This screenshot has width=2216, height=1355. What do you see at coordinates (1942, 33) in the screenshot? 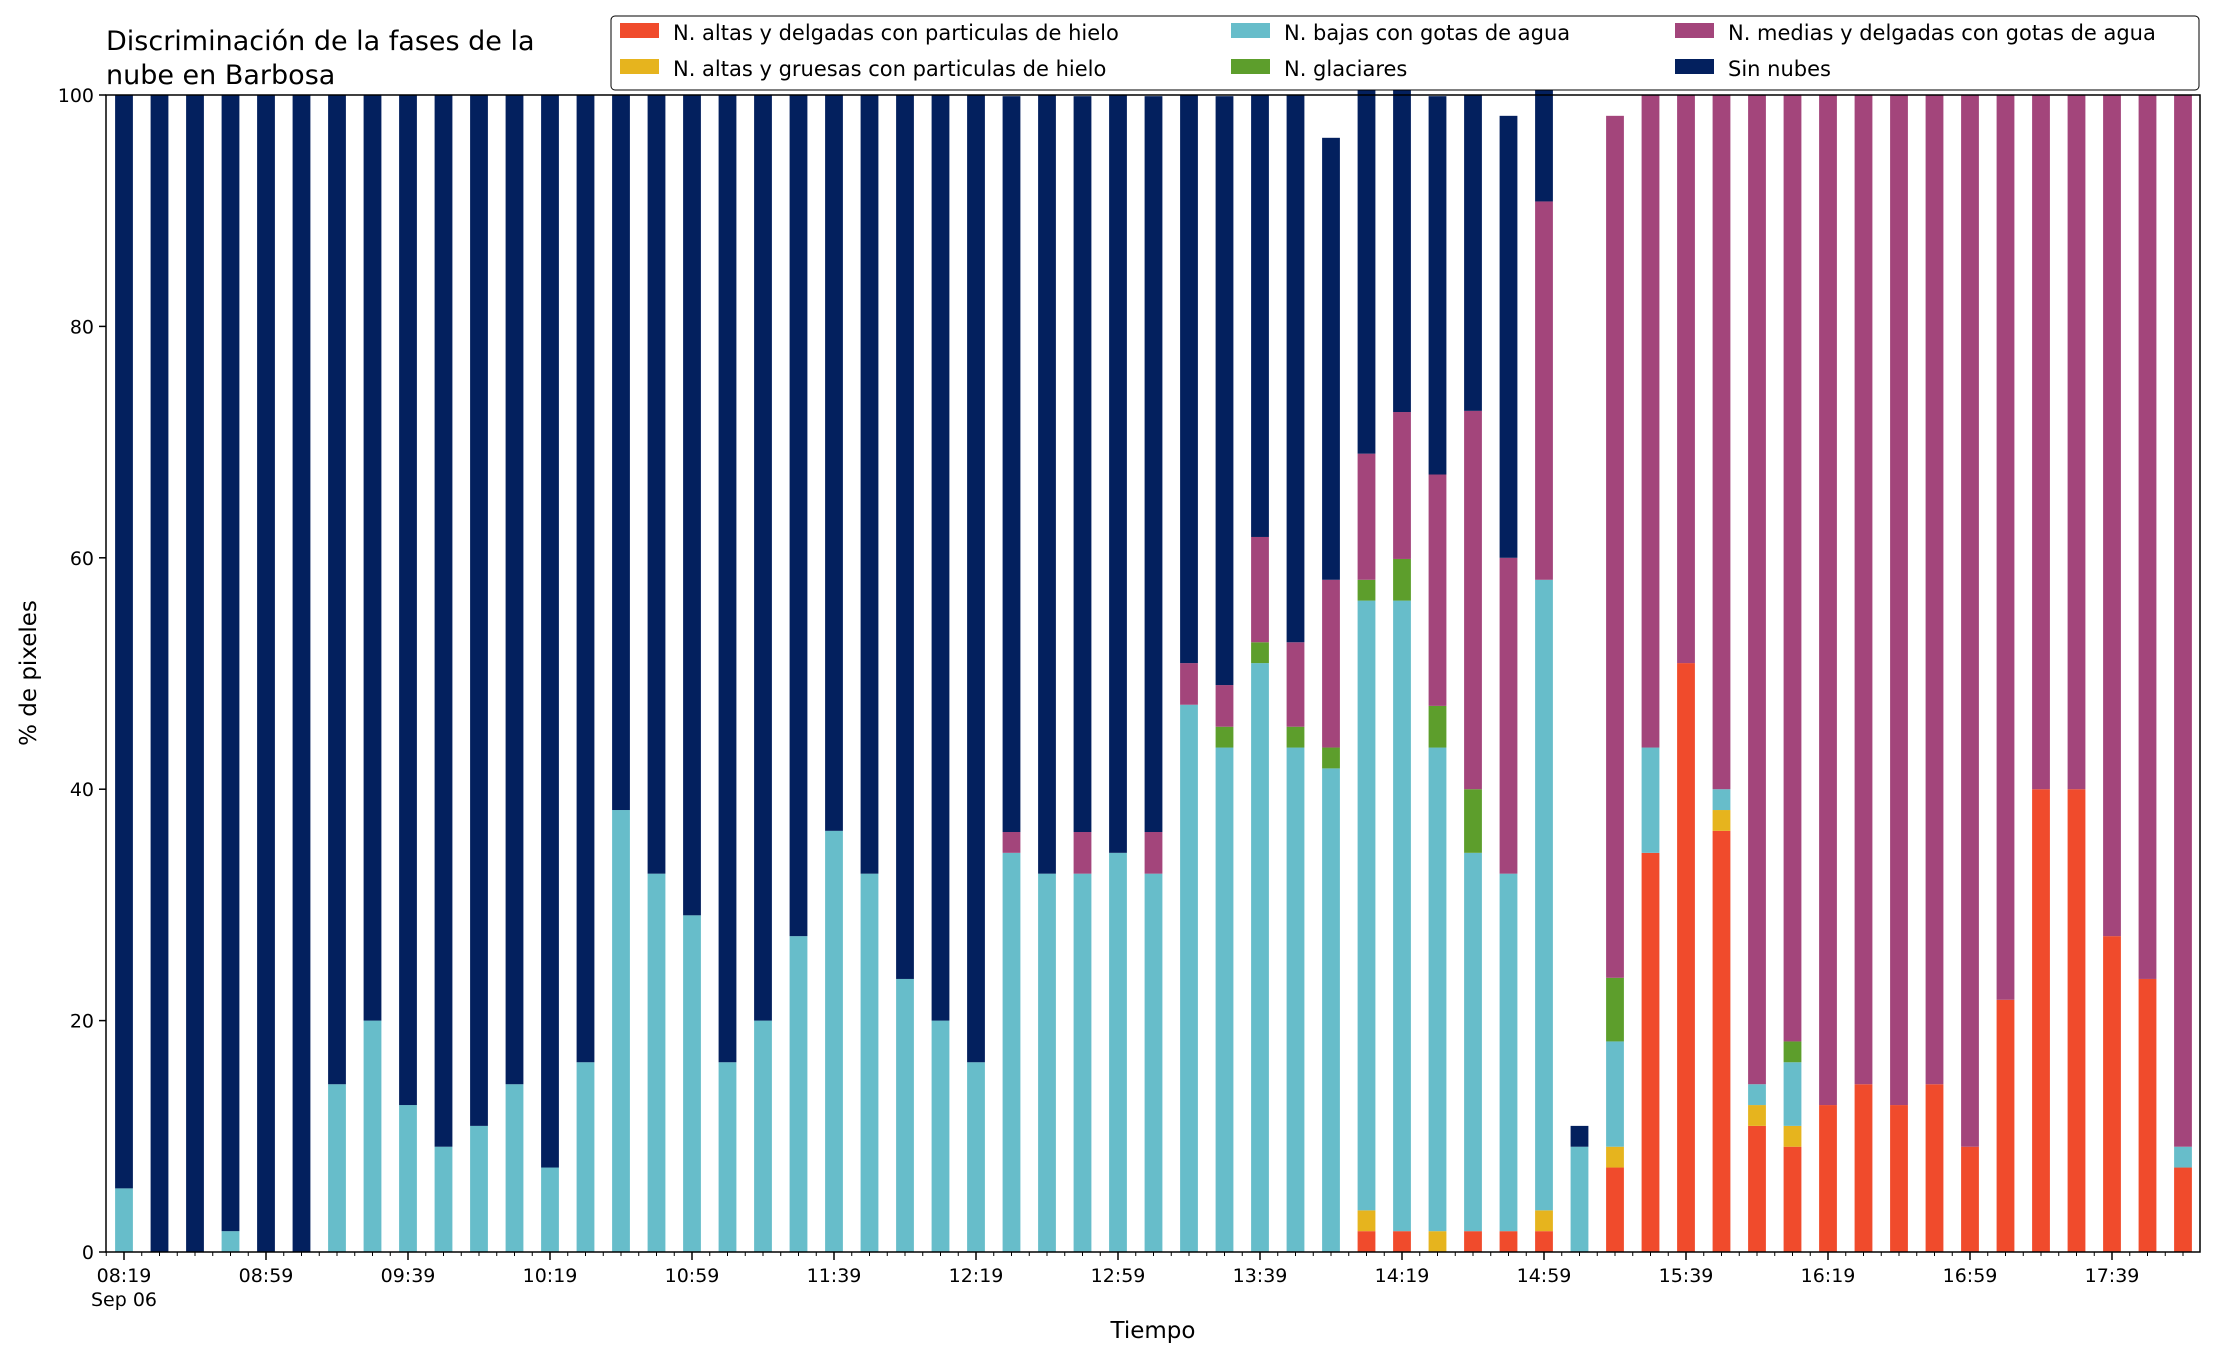
I see `legend-label-4: N. medias y delgadas con gotas de agua` at bounding box center [1942, 33].